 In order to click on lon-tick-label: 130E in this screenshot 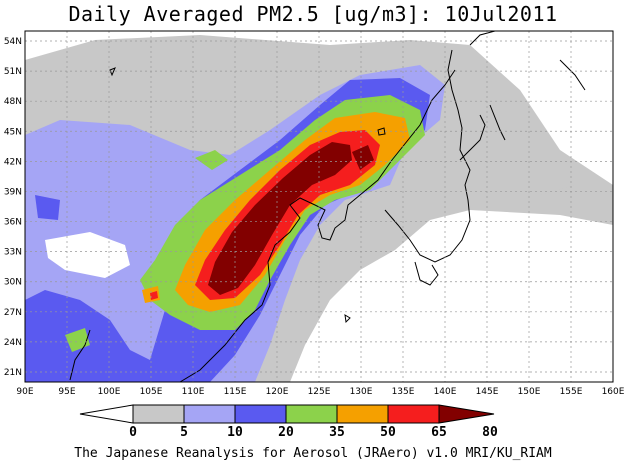, I will do `click(361, 392)`.